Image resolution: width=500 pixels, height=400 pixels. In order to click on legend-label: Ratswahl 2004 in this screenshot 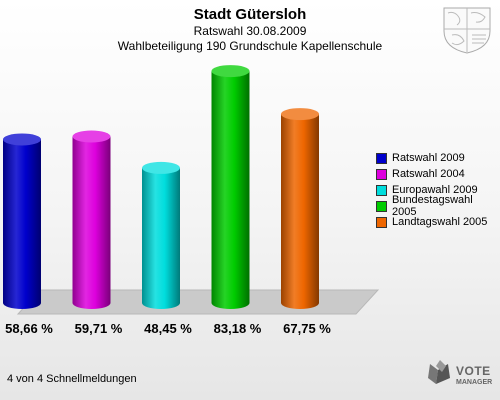, I will do `click(428, 174)`.